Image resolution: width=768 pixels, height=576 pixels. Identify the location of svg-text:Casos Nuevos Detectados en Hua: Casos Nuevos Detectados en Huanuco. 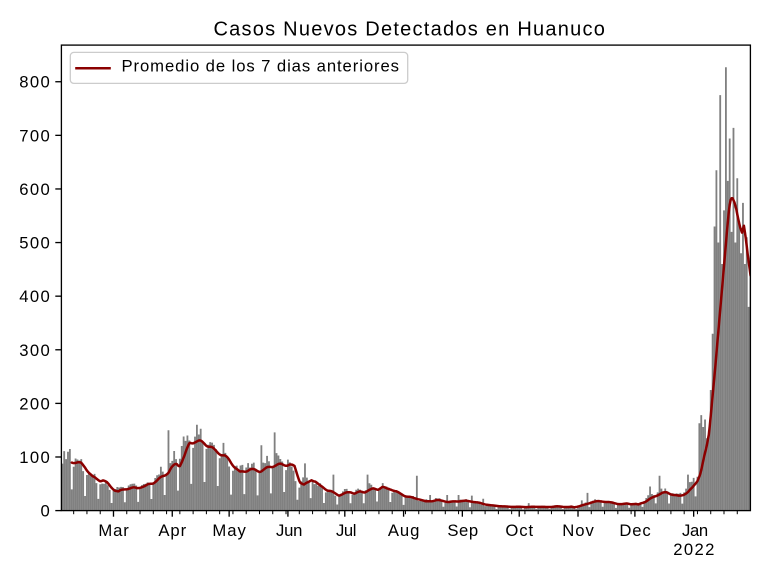
(409, 29).